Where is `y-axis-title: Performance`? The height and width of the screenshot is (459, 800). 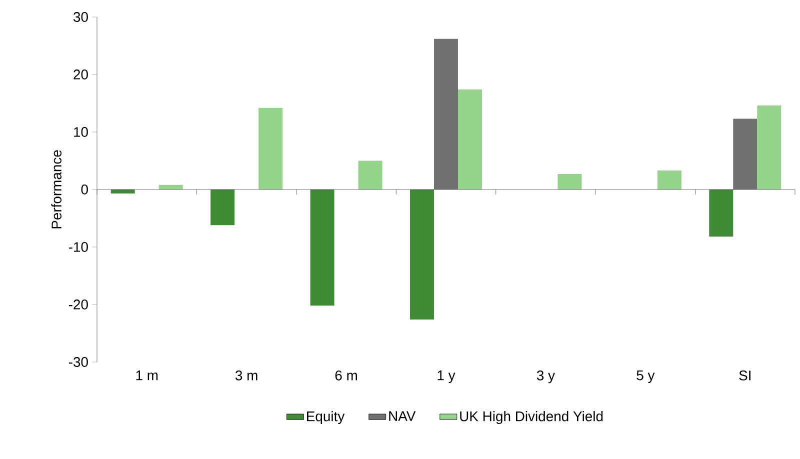
y-axis-title: Performance is located at coordinates (56, 189).